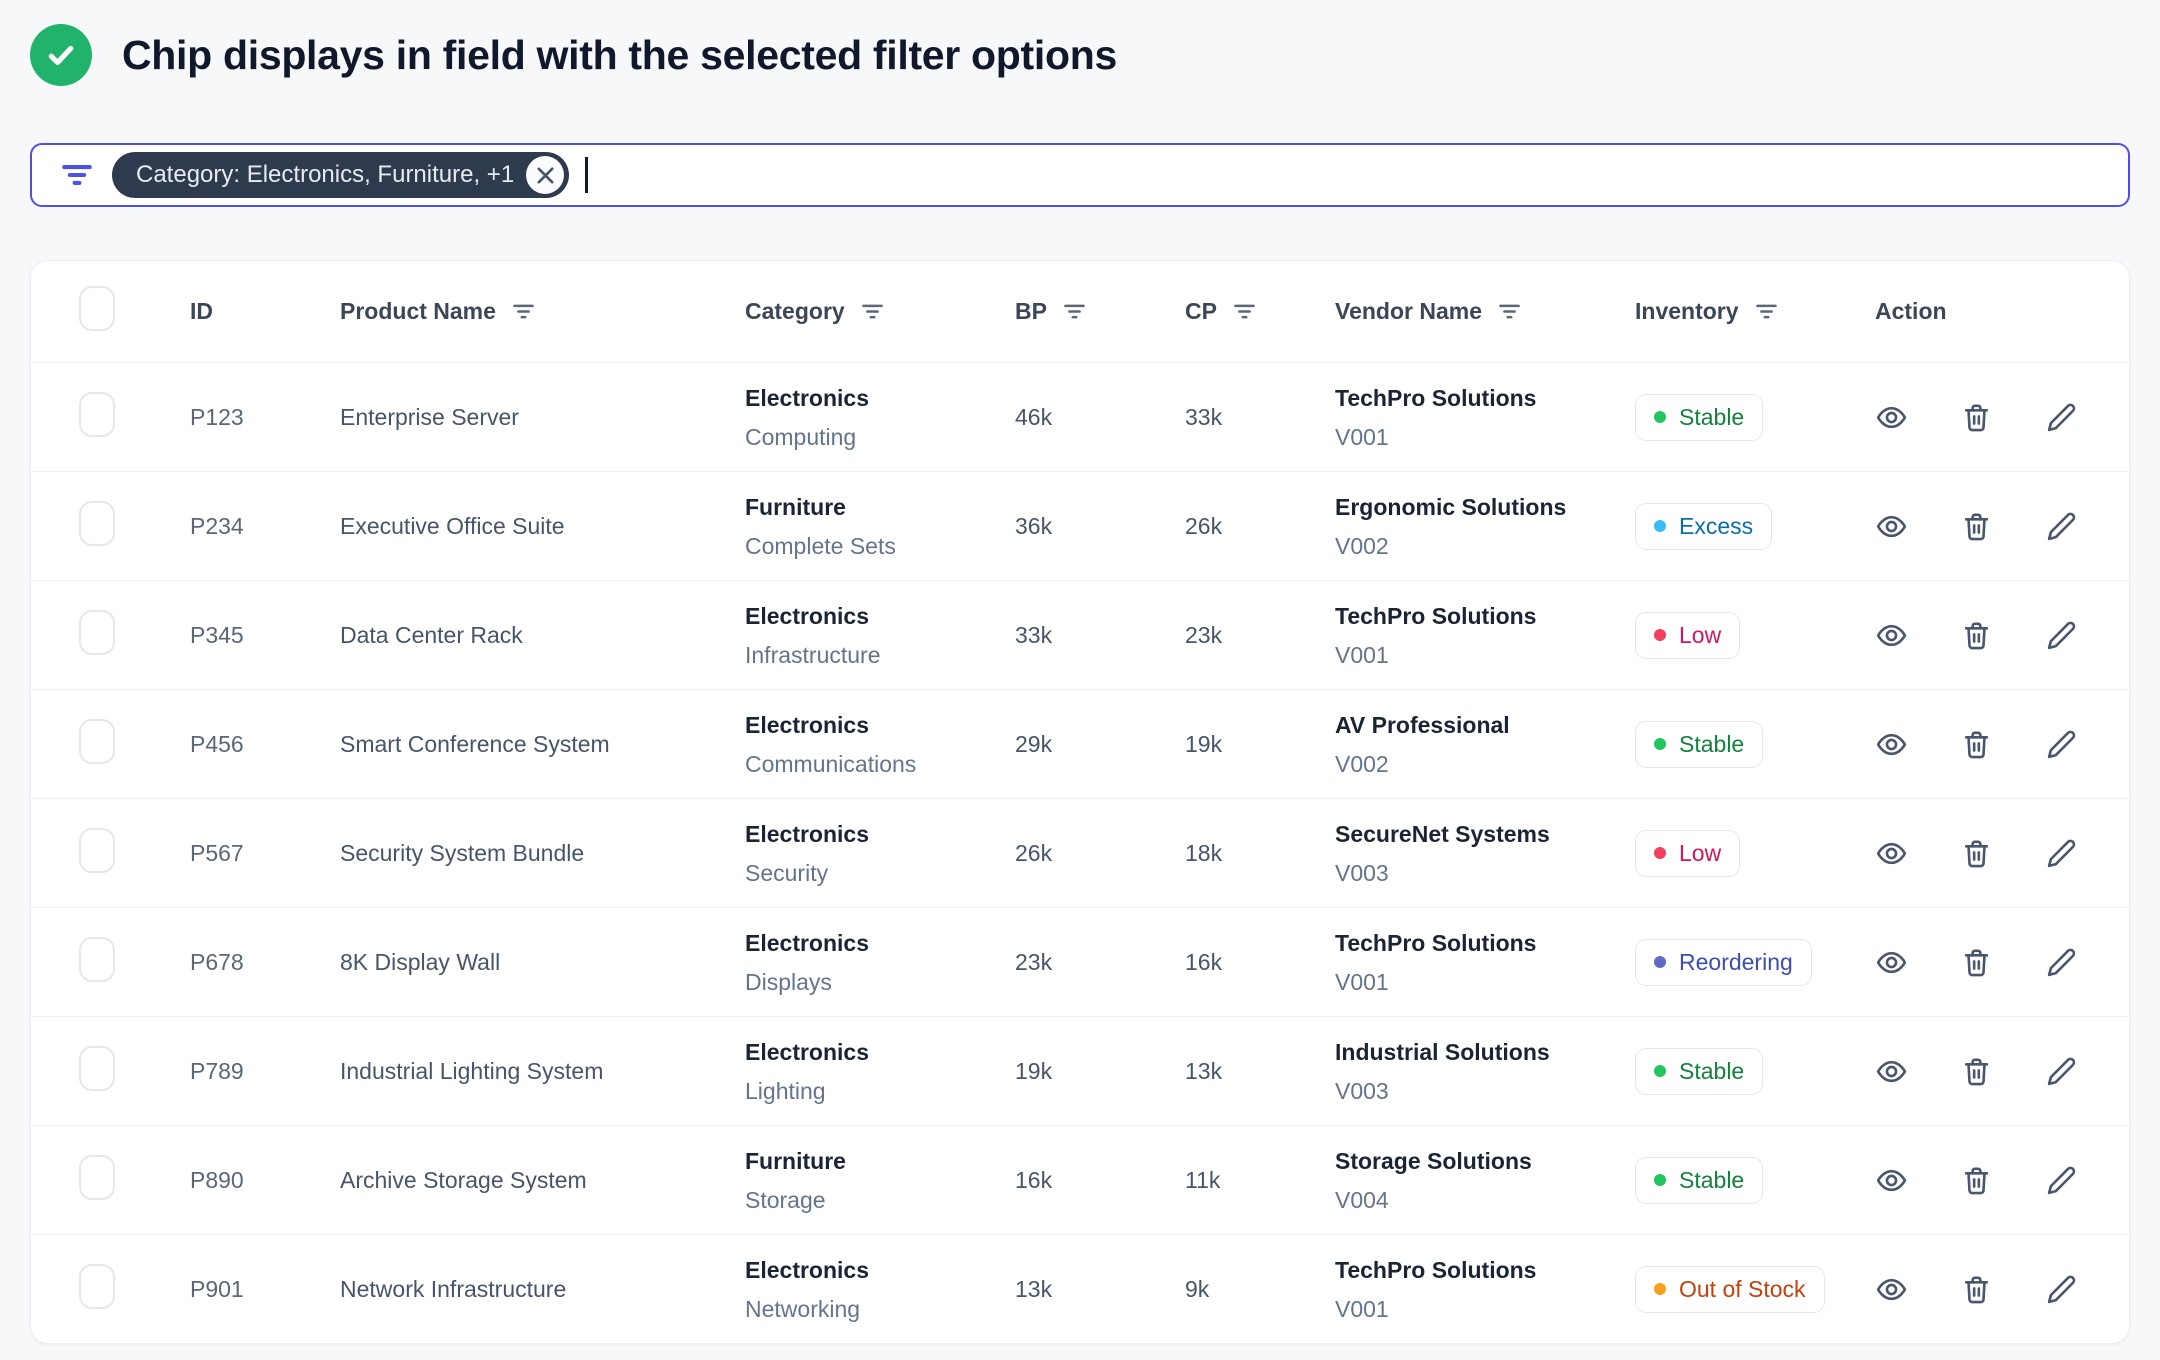 The image size is (2160, 1360). Describe the element at coordinates (1034, 1179) in the screenshot. I see `bp-value: 16k` at that location.